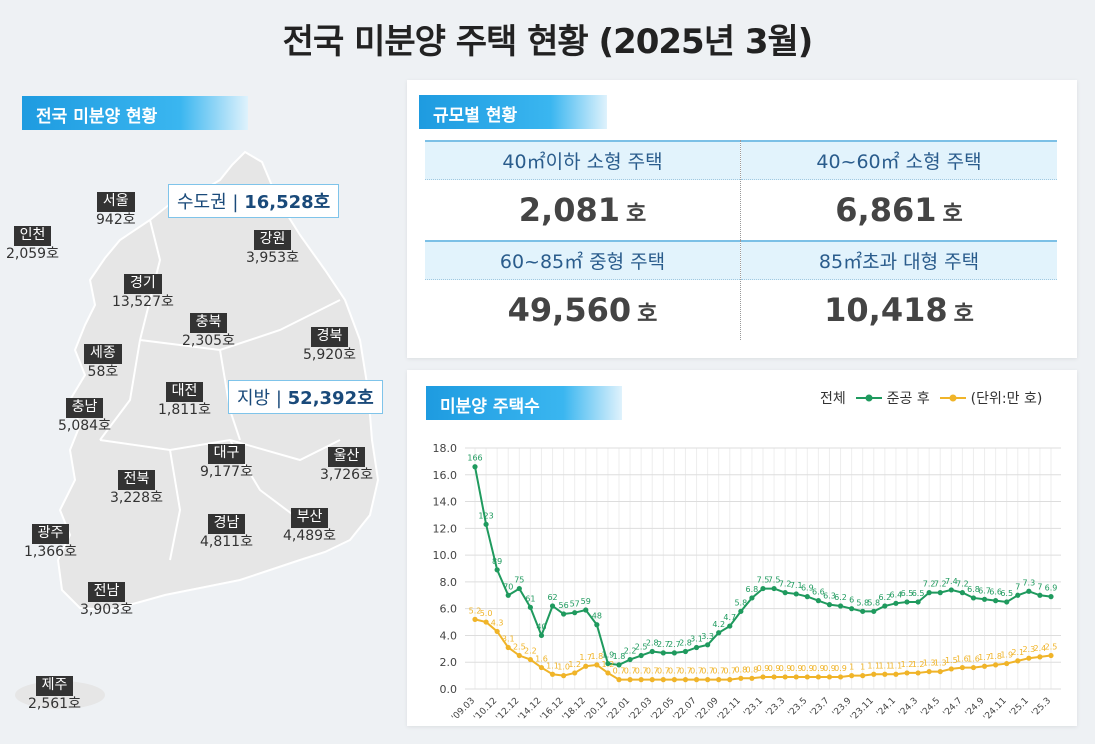 The height and width of the screenshot is (744, 1095). I want to click on region-value: 9,177호, so click(226, 471).